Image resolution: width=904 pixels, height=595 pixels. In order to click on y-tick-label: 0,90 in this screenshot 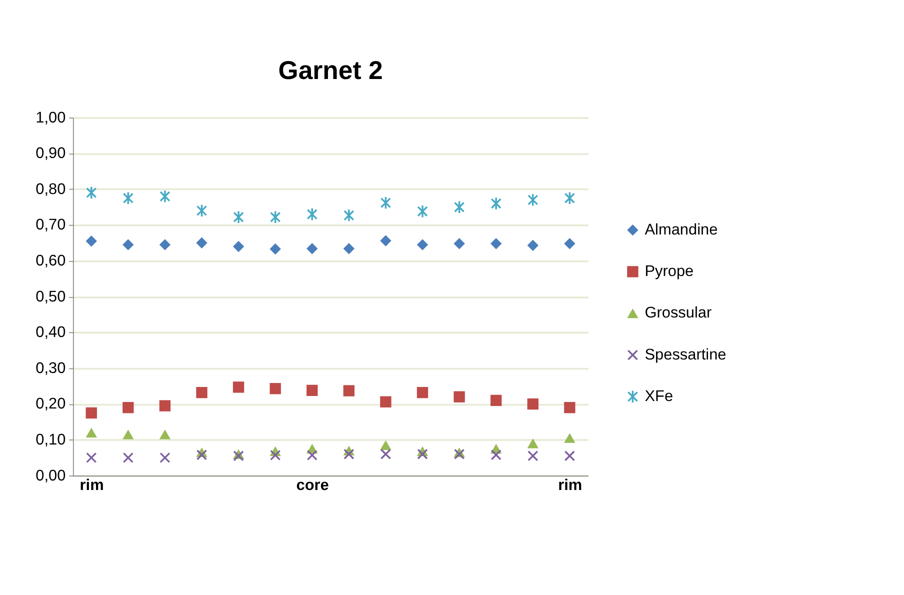, I will do `click(51, 153)`.